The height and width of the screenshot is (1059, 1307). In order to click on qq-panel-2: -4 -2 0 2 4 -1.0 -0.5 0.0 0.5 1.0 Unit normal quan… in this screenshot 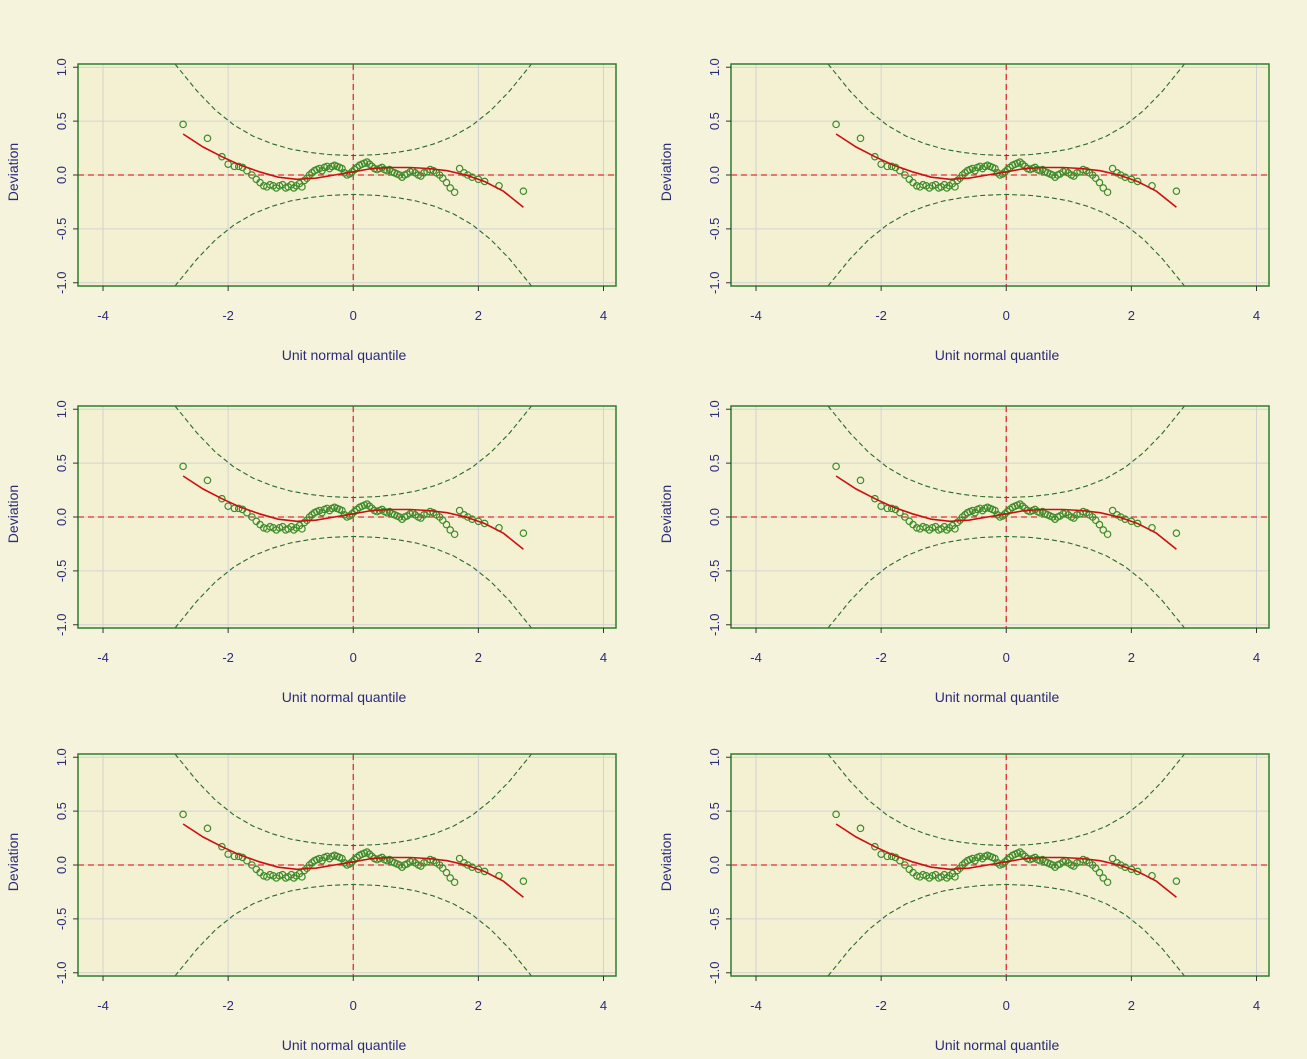, I will do `click(964, 210)`.